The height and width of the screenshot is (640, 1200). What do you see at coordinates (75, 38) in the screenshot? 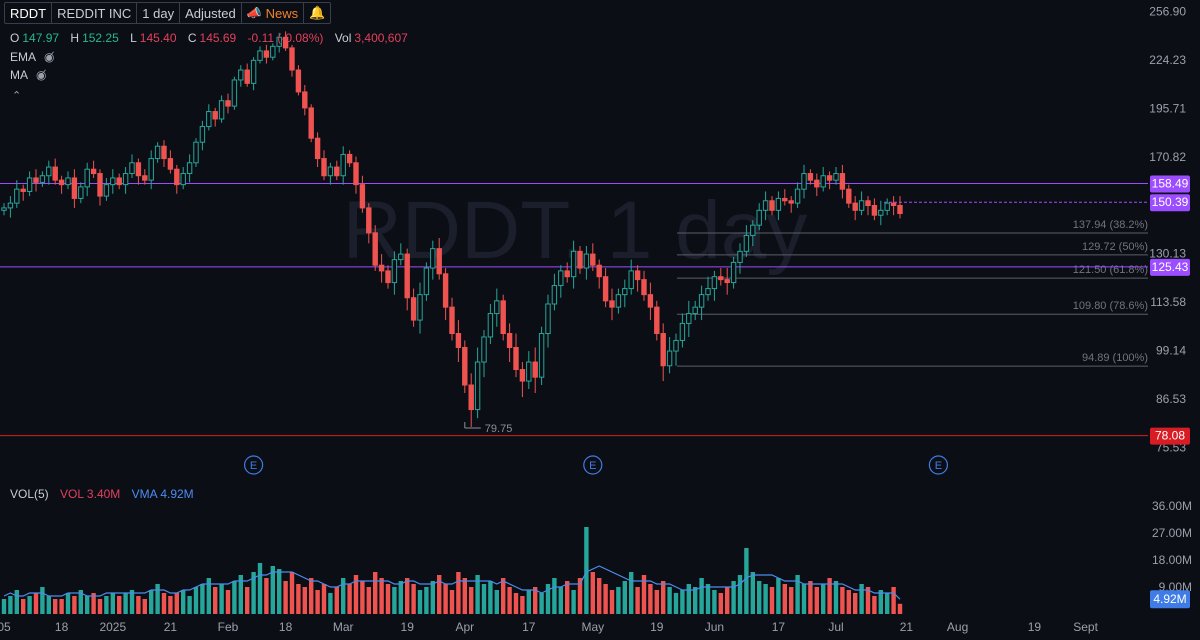
I see `high-label: H` at bounding box center [75, 38].